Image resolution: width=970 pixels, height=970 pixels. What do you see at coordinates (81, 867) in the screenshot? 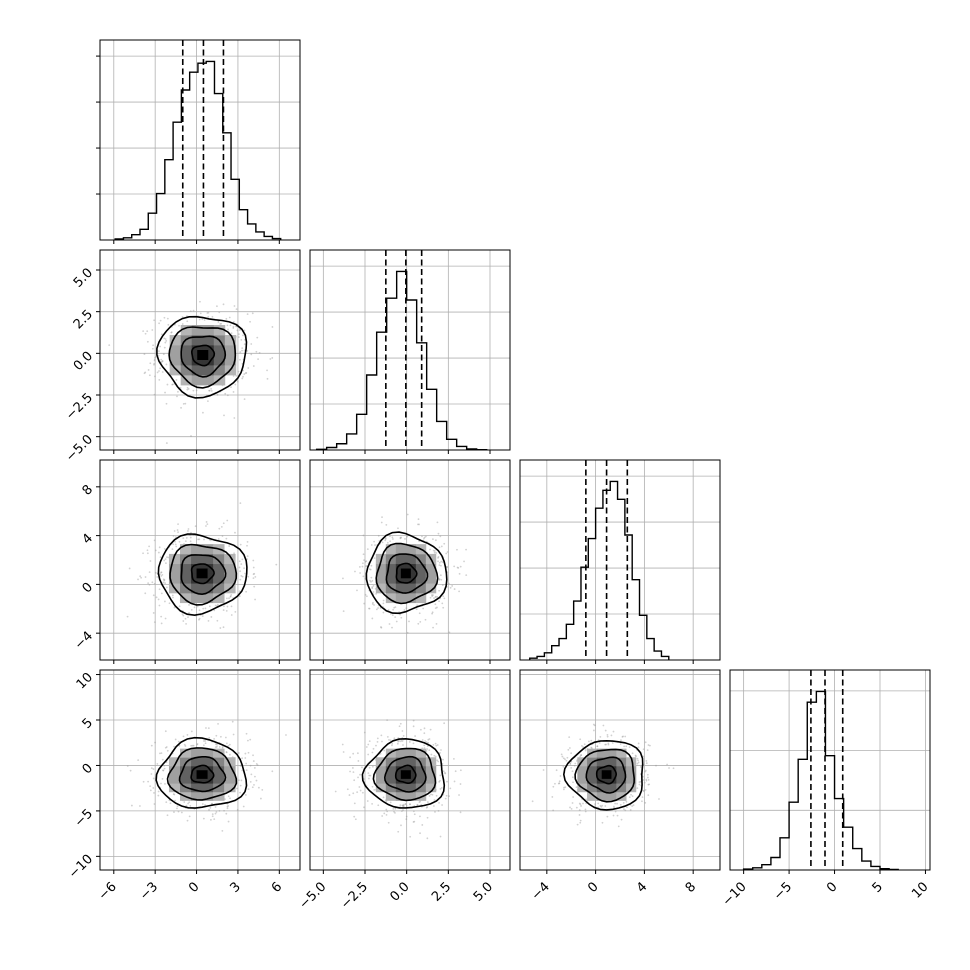
I see `y-tick-label: −10` at bounding box center [81, 867].